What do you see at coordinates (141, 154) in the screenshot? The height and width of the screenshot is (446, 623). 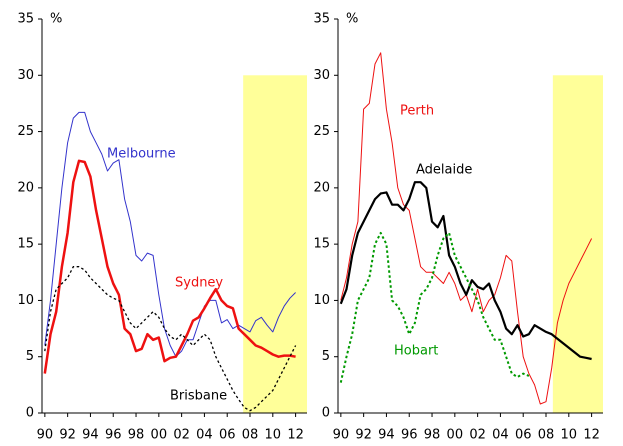 I see `series-label: Melbourne` at bounding box center [141, 154].